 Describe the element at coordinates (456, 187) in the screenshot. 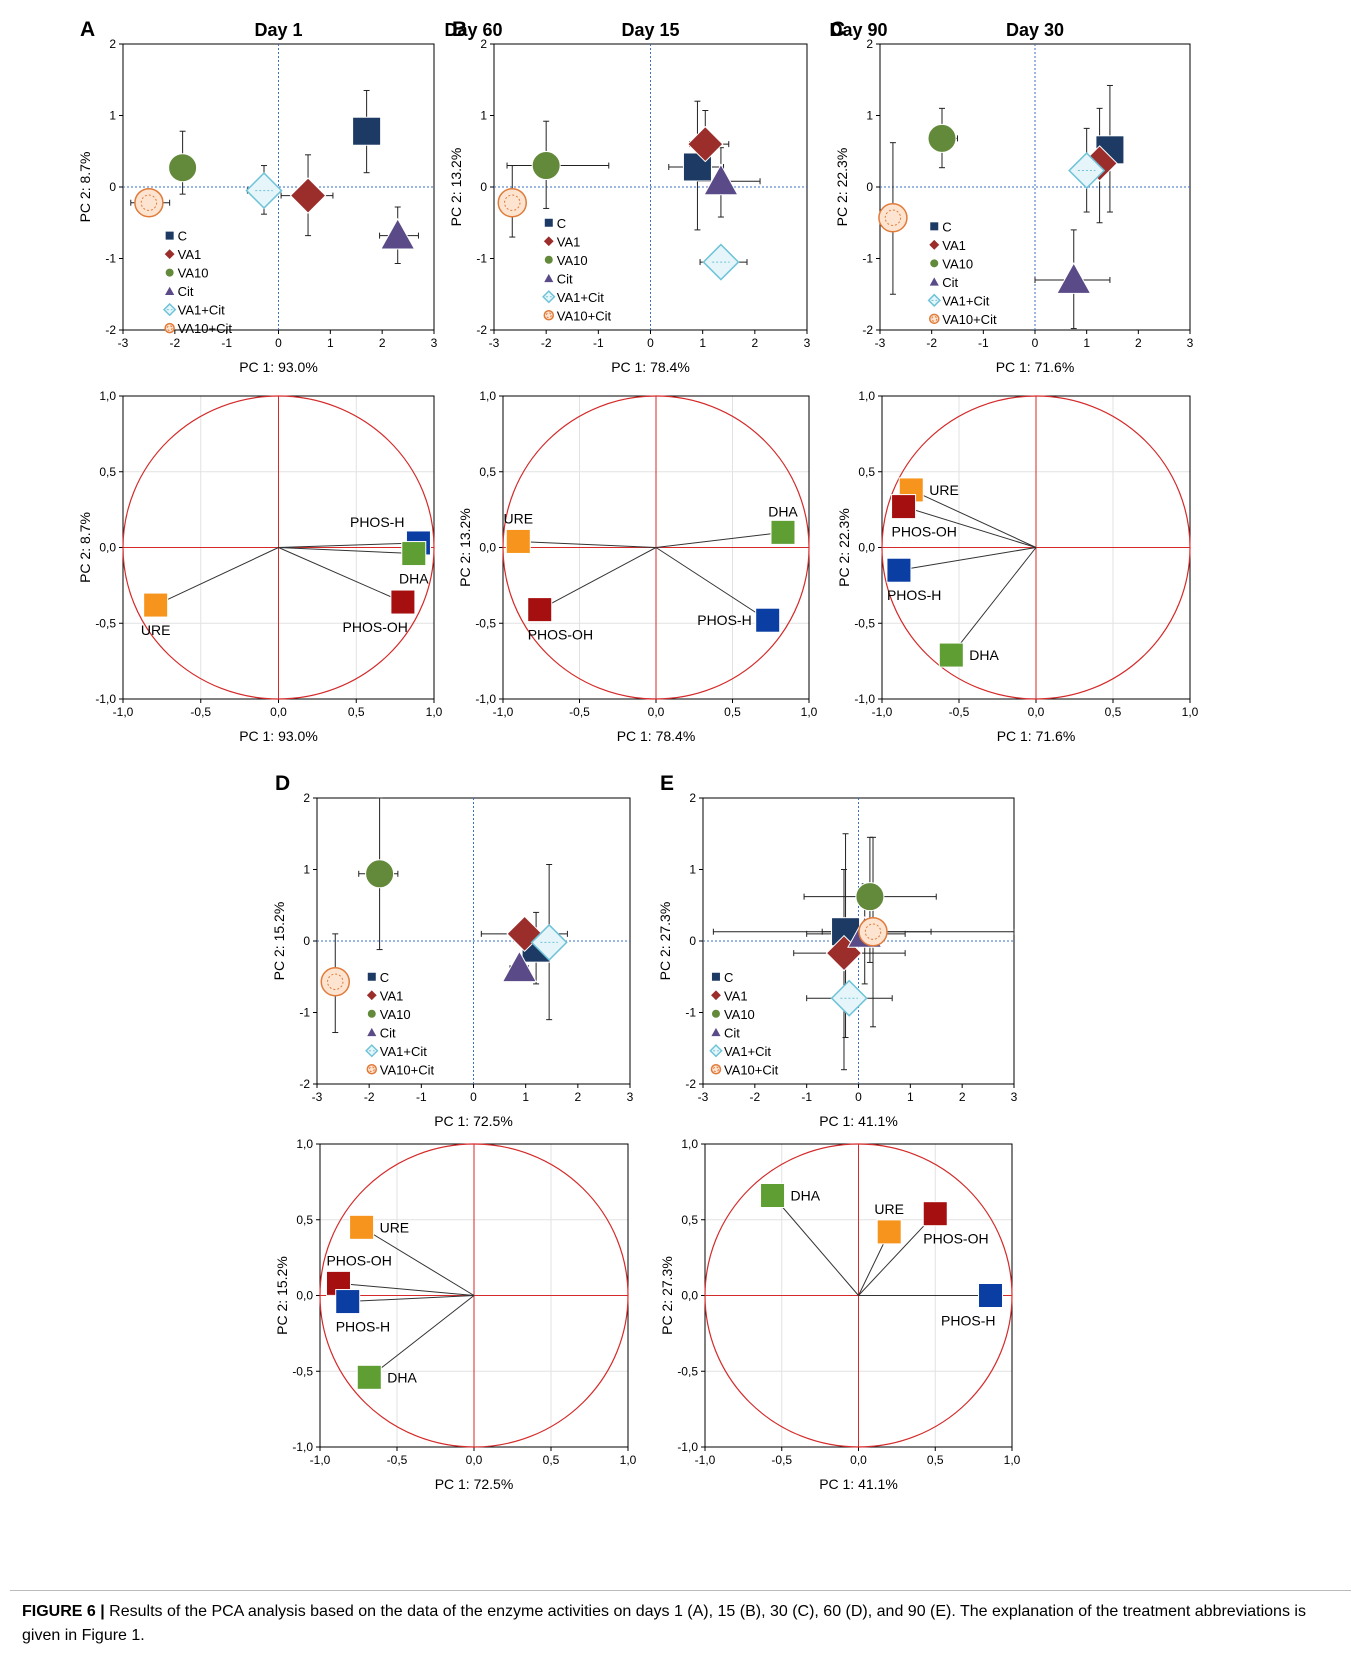

I see `scatter-y-axis-label: PC 2: 13.2%` at that location.